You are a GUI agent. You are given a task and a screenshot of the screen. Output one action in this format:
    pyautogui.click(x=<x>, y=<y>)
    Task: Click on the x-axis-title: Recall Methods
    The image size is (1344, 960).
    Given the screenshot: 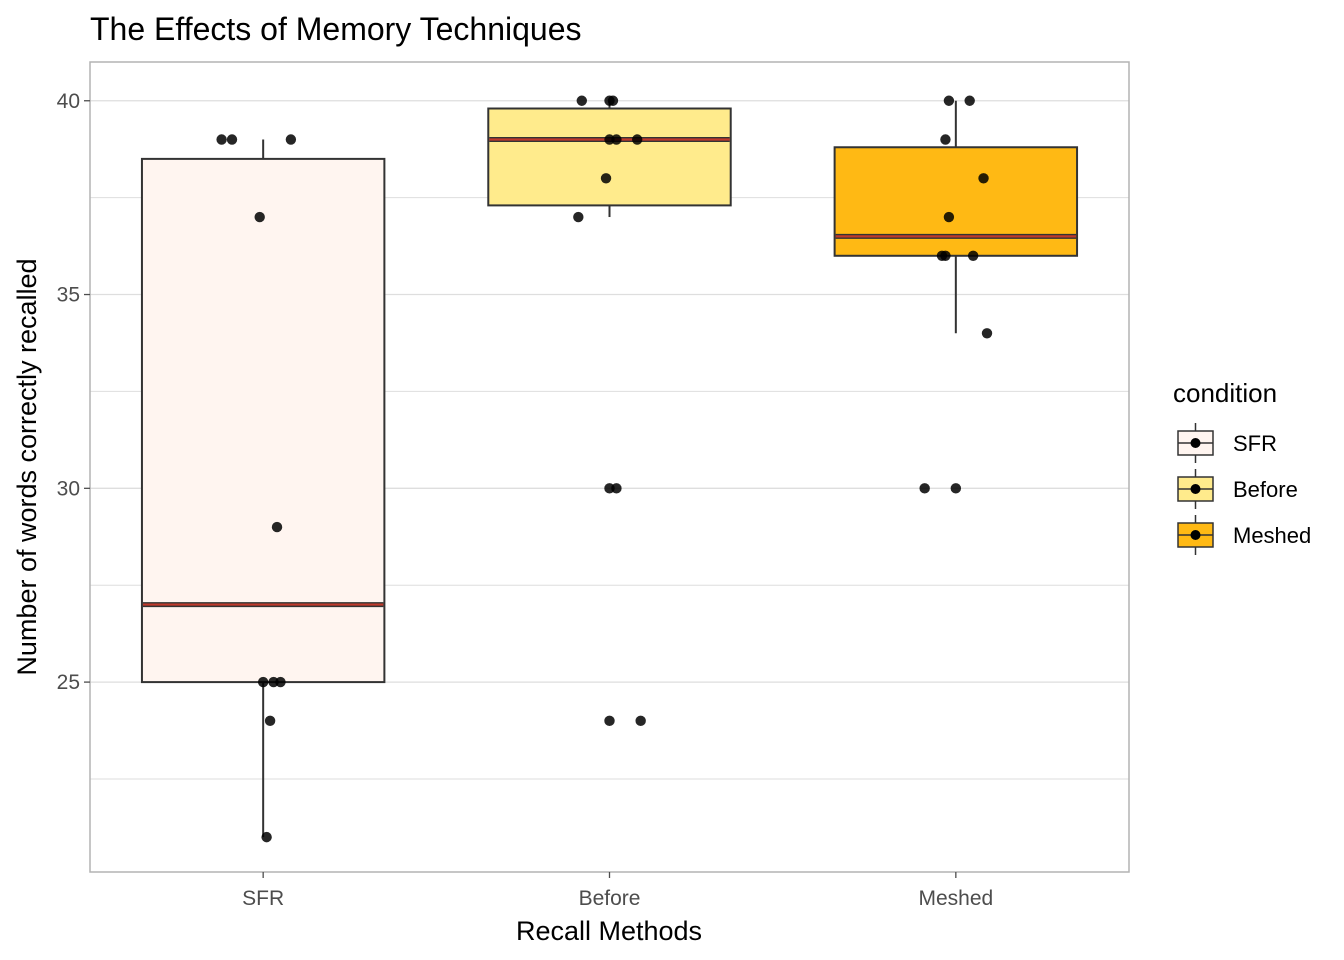 What is the action you would take?
    pyautogui.click(x=609, y=931)
    